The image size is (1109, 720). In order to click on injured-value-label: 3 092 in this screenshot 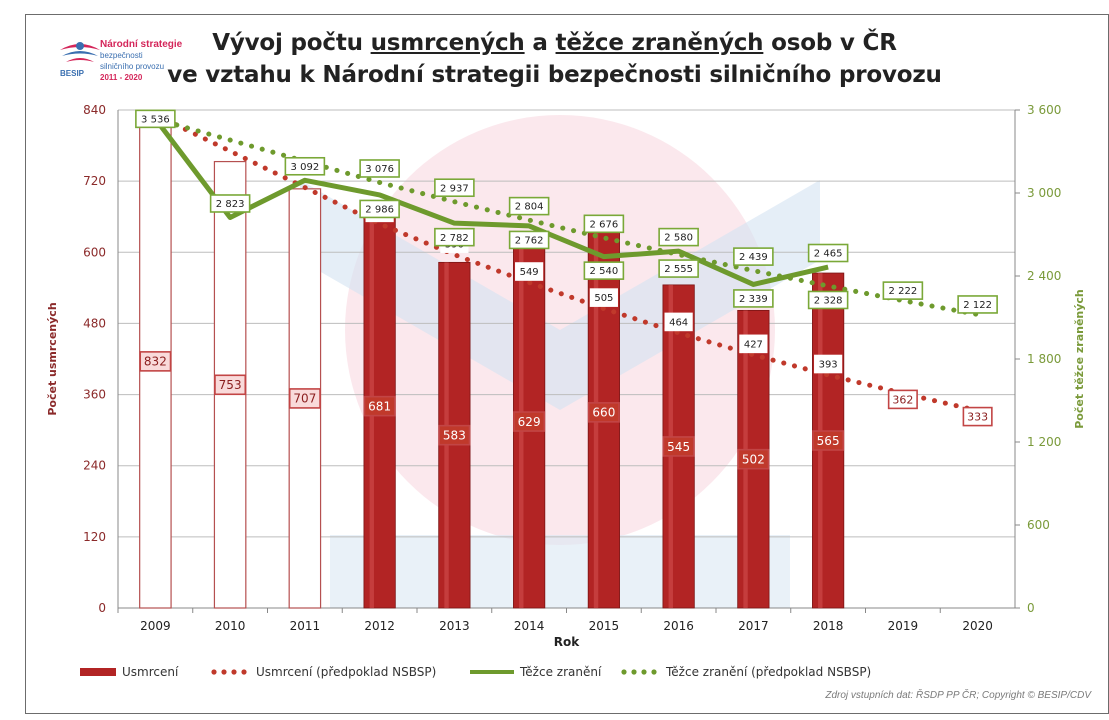, I will do `click(305, 167)`.